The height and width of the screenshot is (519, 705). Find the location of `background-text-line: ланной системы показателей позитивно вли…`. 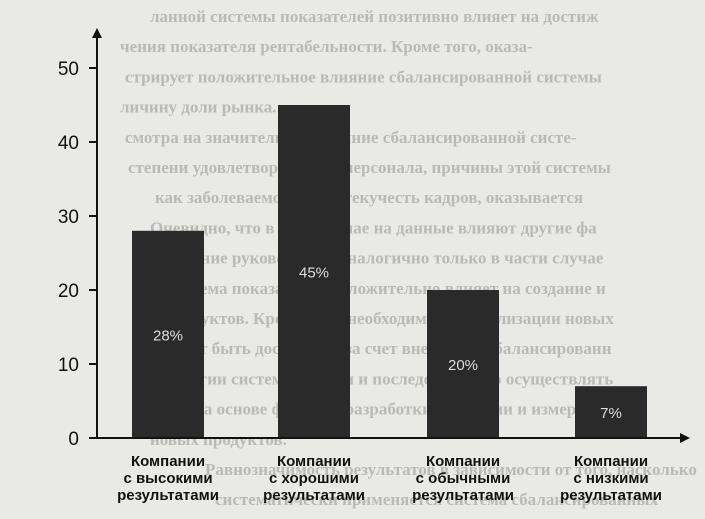

background-text-line: ланной системы показателей позитивно вли… is located at coordinates (374, 16).